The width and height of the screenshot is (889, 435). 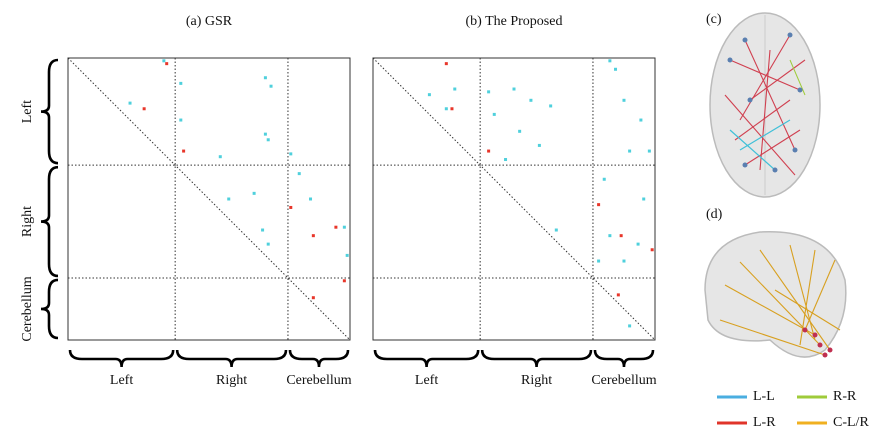 I want to click on brain-axial, so click(x=765, y=105).